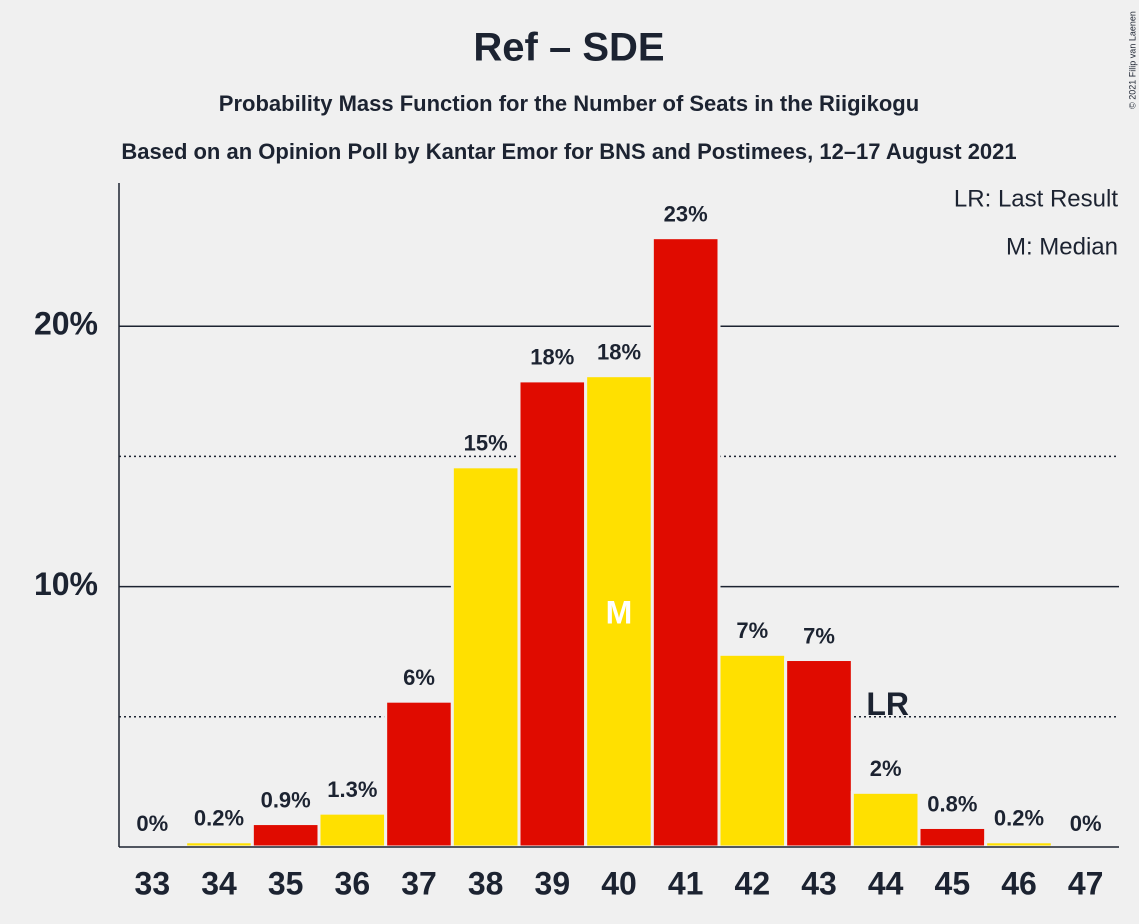  What do you see at coordinates (286, 883) in the screenshot?
I see `x-tick-label: 35` at bounding box center [286, 883].